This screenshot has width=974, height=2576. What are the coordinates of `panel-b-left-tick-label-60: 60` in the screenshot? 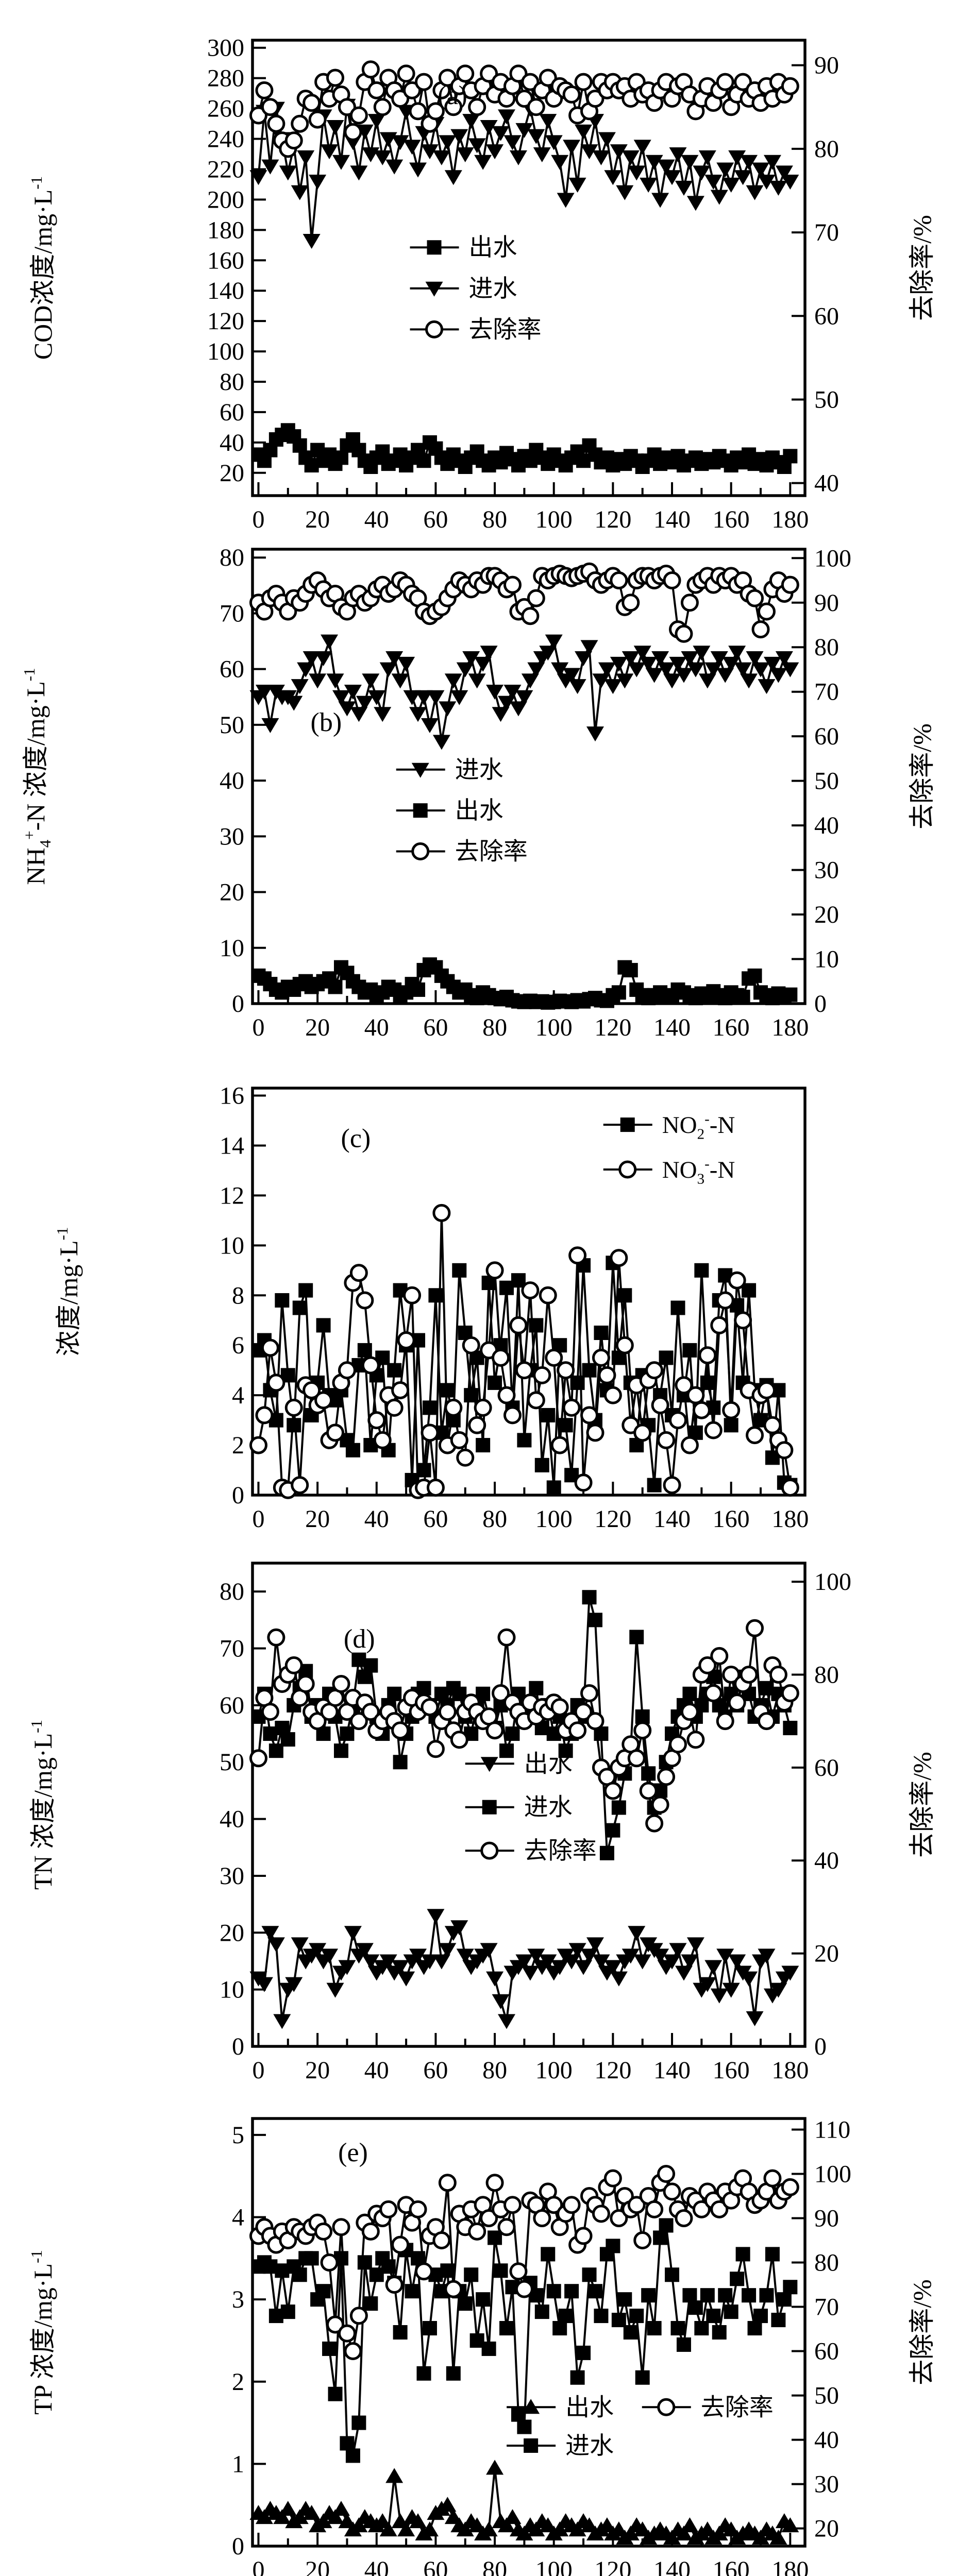 It's located at (232, 669).